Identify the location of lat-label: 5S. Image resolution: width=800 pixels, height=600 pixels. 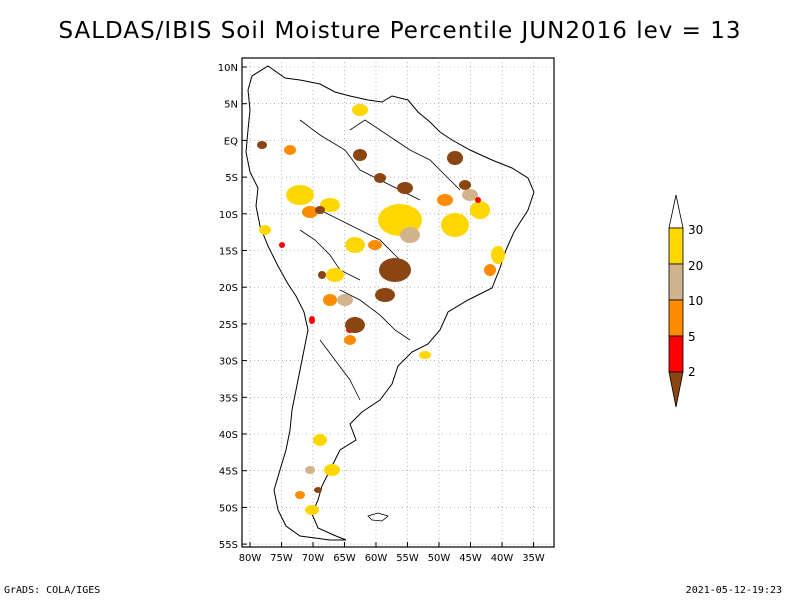
(231, 178).